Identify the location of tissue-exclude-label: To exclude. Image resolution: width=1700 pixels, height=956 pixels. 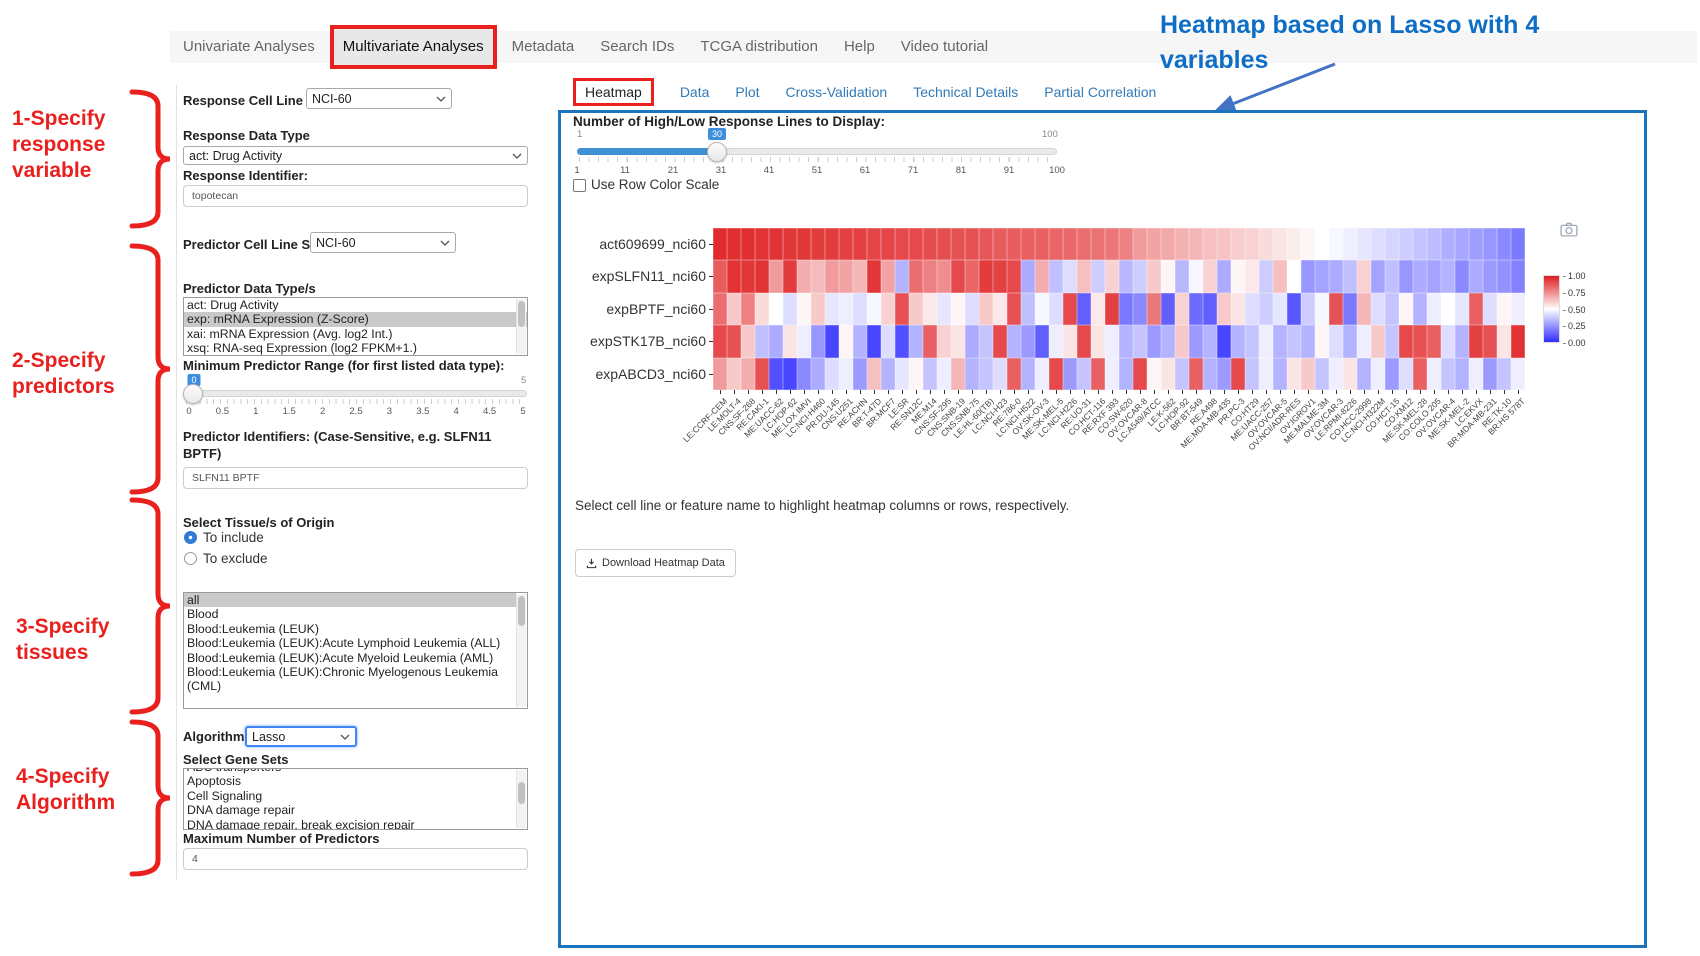
(235, 558).